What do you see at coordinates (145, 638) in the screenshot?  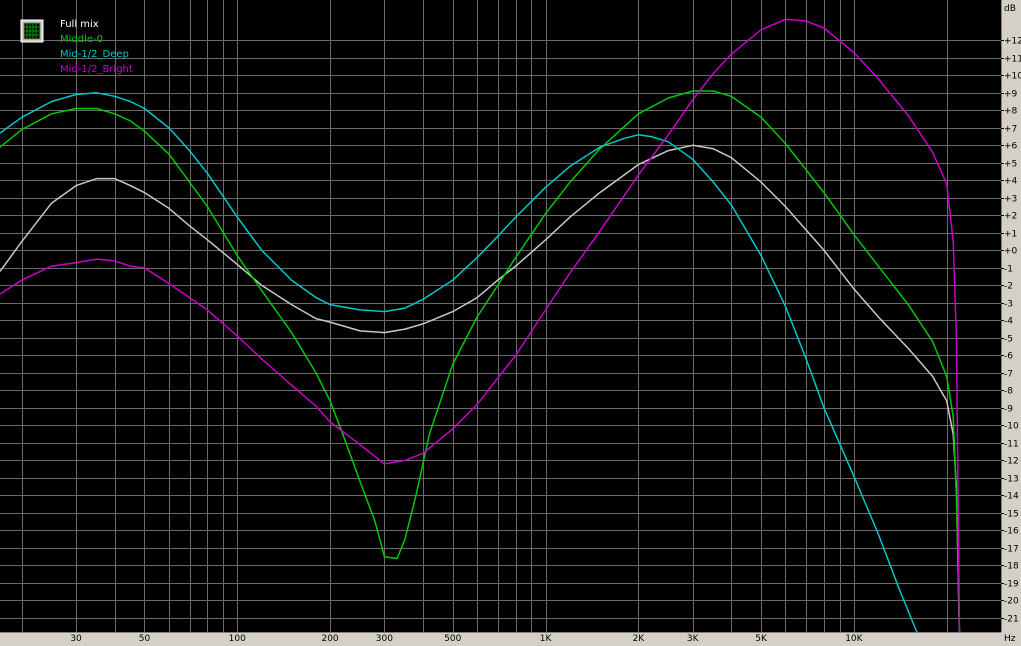 I see `x-tick-label: 50` at bounding box center [145, 638].